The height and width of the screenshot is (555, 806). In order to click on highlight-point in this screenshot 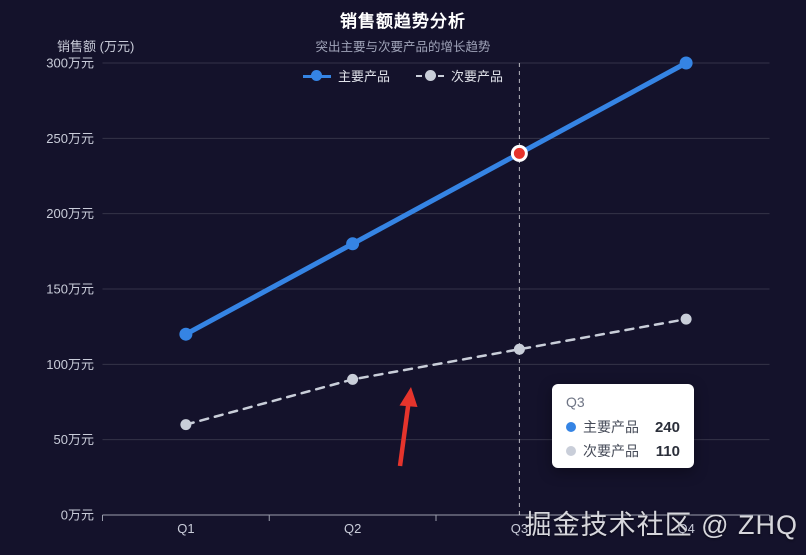, I will do `click(519, 153)`.